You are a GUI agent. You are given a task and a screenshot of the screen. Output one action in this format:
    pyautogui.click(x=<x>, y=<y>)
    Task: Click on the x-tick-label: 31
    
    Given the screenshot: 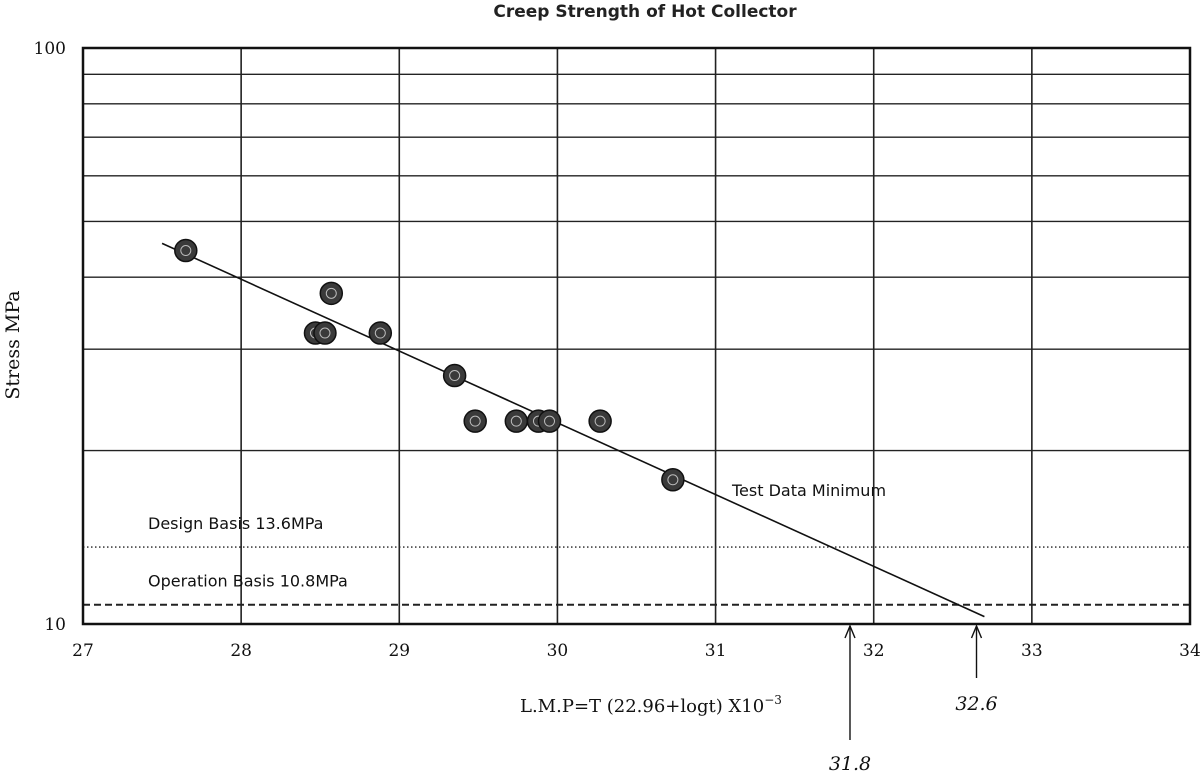 What is the action you would take?
    pyautogui.click(x=716, y=651)
    